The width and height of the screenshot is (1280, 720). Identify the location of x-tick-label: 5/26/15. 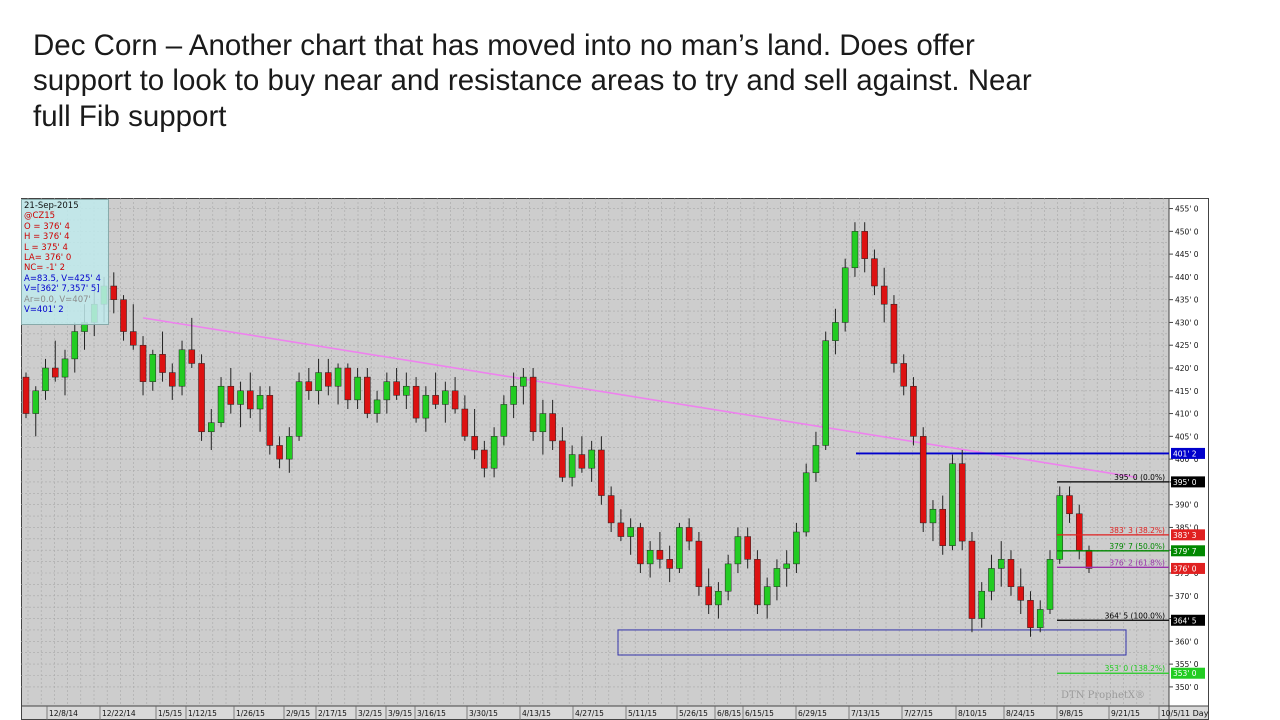
(693, 713).